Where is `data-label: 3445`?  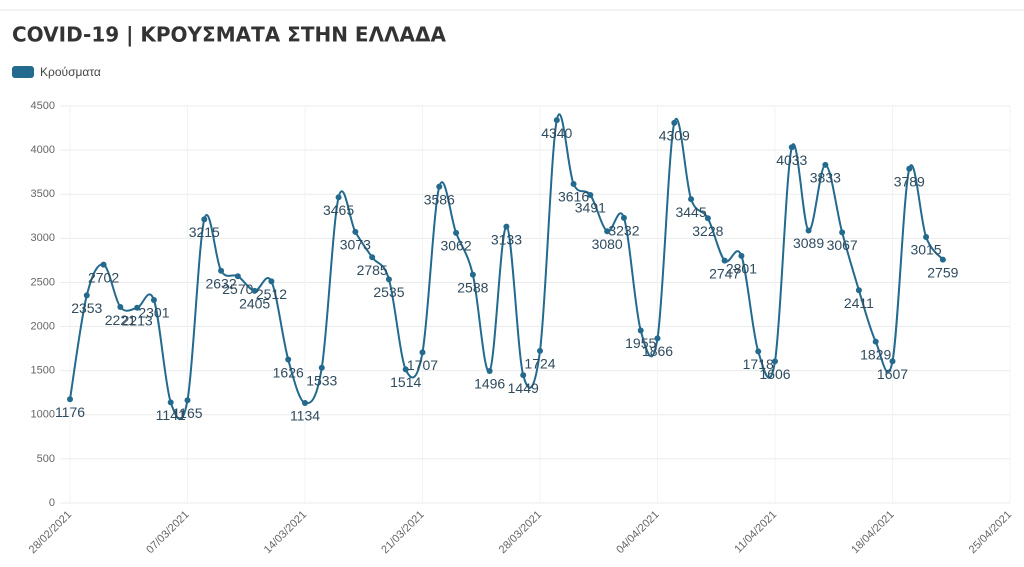 data-label: 3445 is located at coordinates (690, 212).